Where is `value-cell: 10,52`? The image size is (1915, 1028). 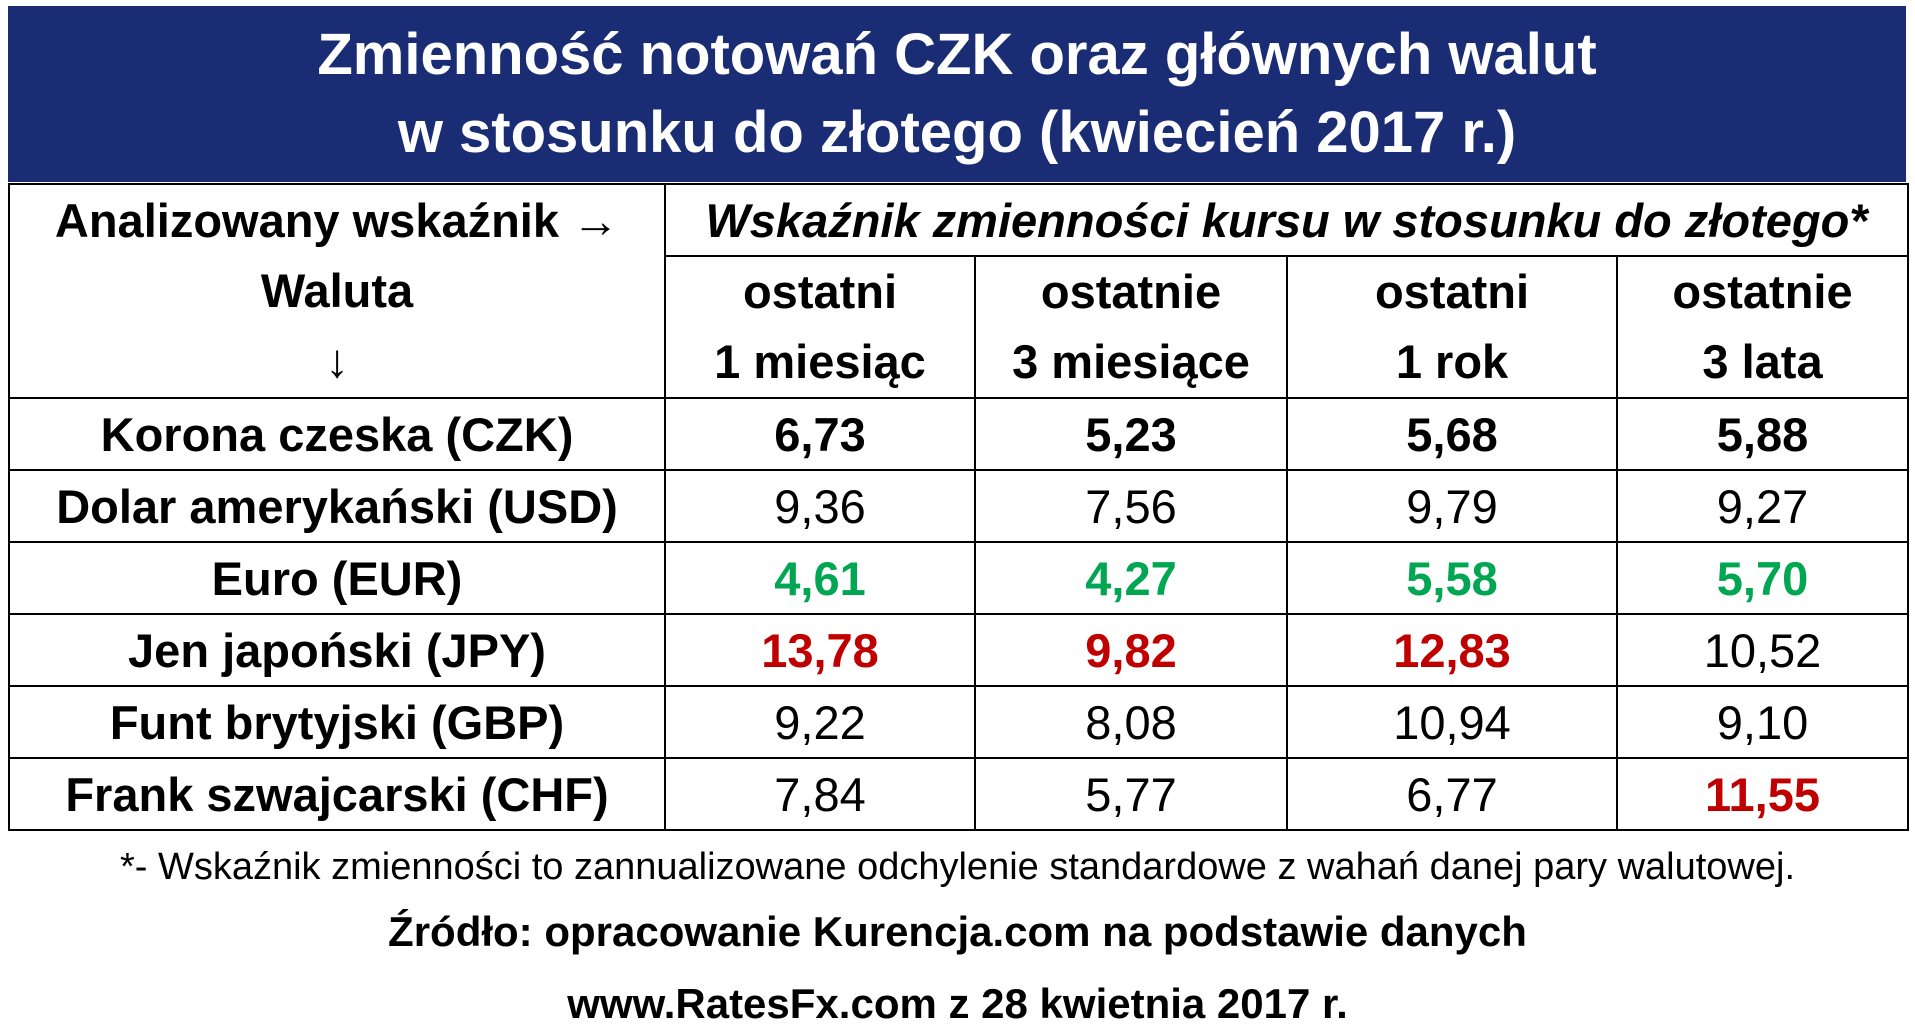 value-cell: 10,52 is located at coordinates (1762, 650).